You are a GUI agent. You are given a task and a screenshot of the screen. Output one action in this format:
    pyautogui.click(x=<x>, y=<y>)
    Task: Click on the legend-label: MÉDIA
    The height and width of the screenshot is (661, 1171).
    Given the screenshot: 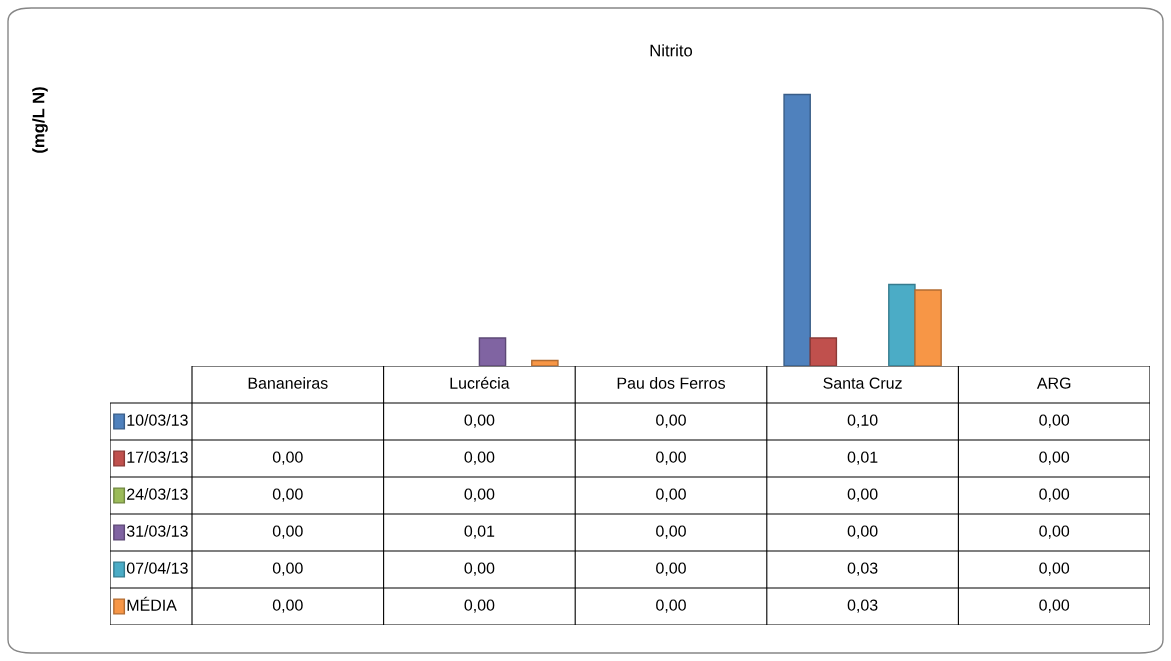 What is the action you would take?
    pyautogui.click(x=152, y=603)
    